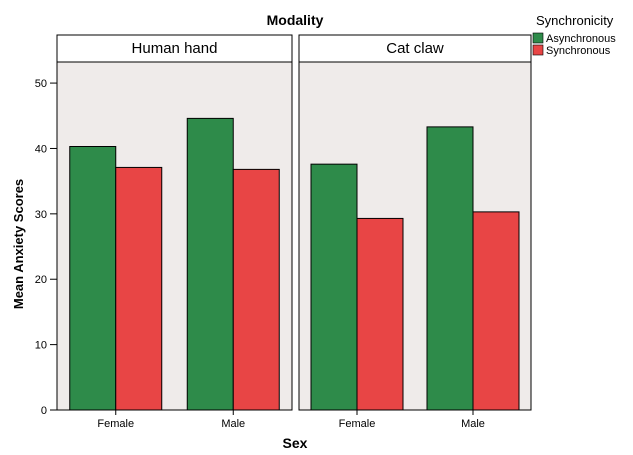  I want to click on y-tick-label: 30, so click(41, 215).